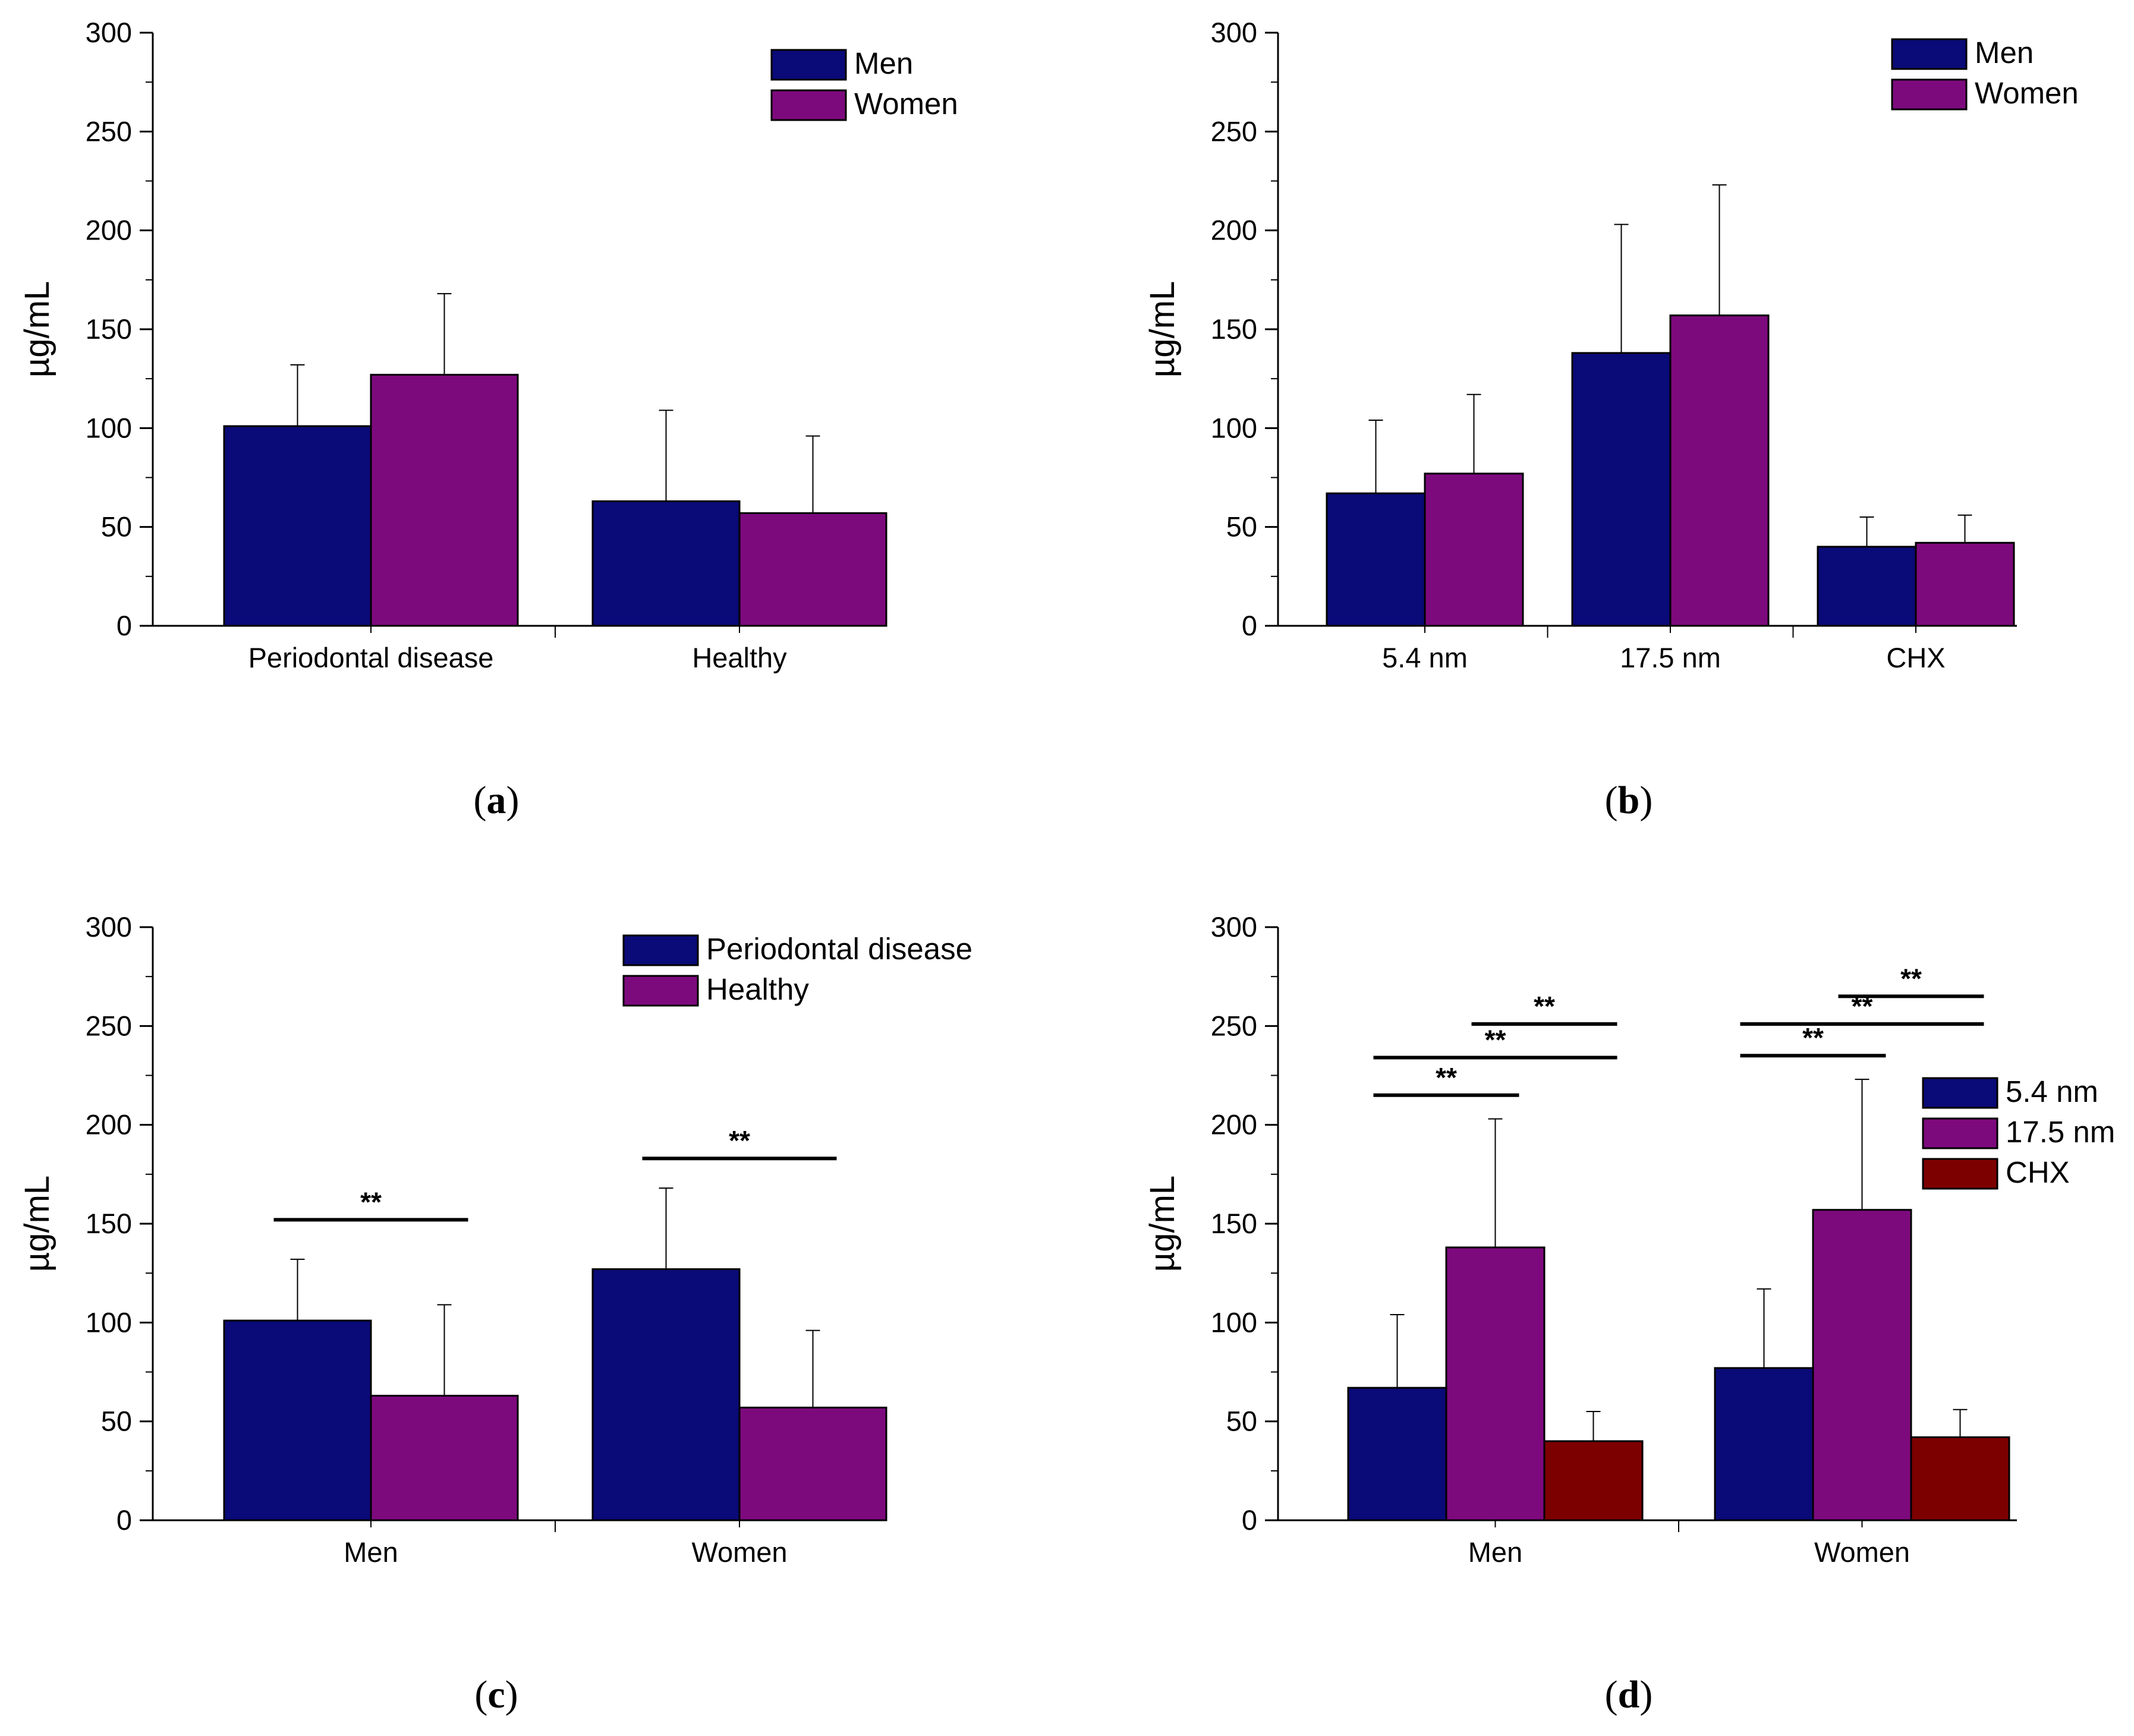 Image resolution: width=2134 pixels, height=1736 pixels. I want to click on x-tick-label: 17.5 nm, so click(1670, 657).